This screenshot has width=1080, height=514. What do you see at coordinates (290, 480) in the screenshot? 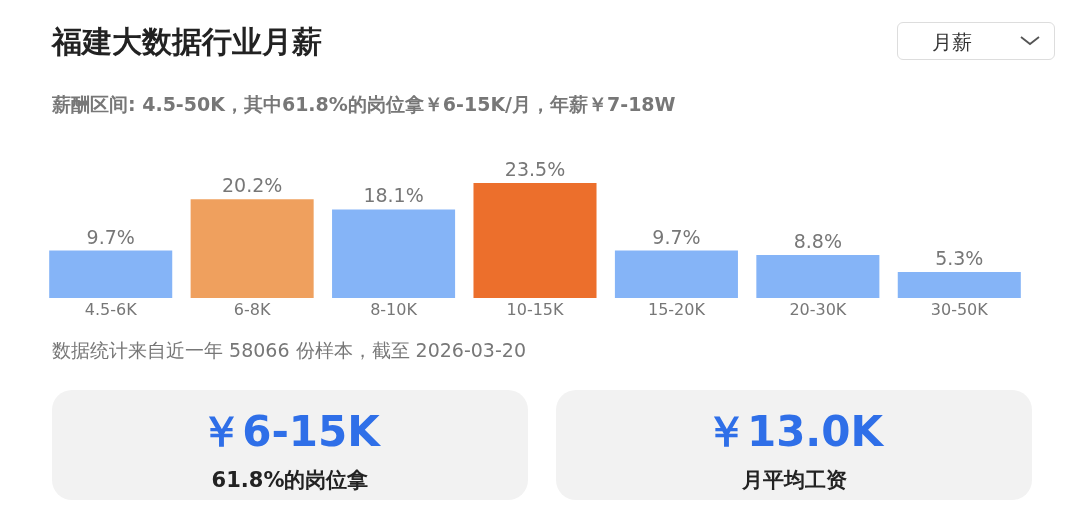
I see `text: 61.8%的岗位拿` at bounding box center [290, 480].